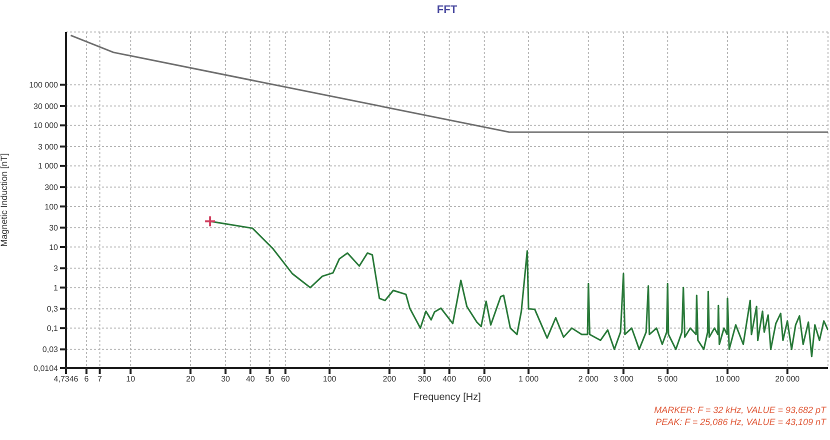 This screenshot has height=440, width=830. Describe the element at coordinates (447, 10) in the screenshot. I see `chart-title: FFT` at that location.